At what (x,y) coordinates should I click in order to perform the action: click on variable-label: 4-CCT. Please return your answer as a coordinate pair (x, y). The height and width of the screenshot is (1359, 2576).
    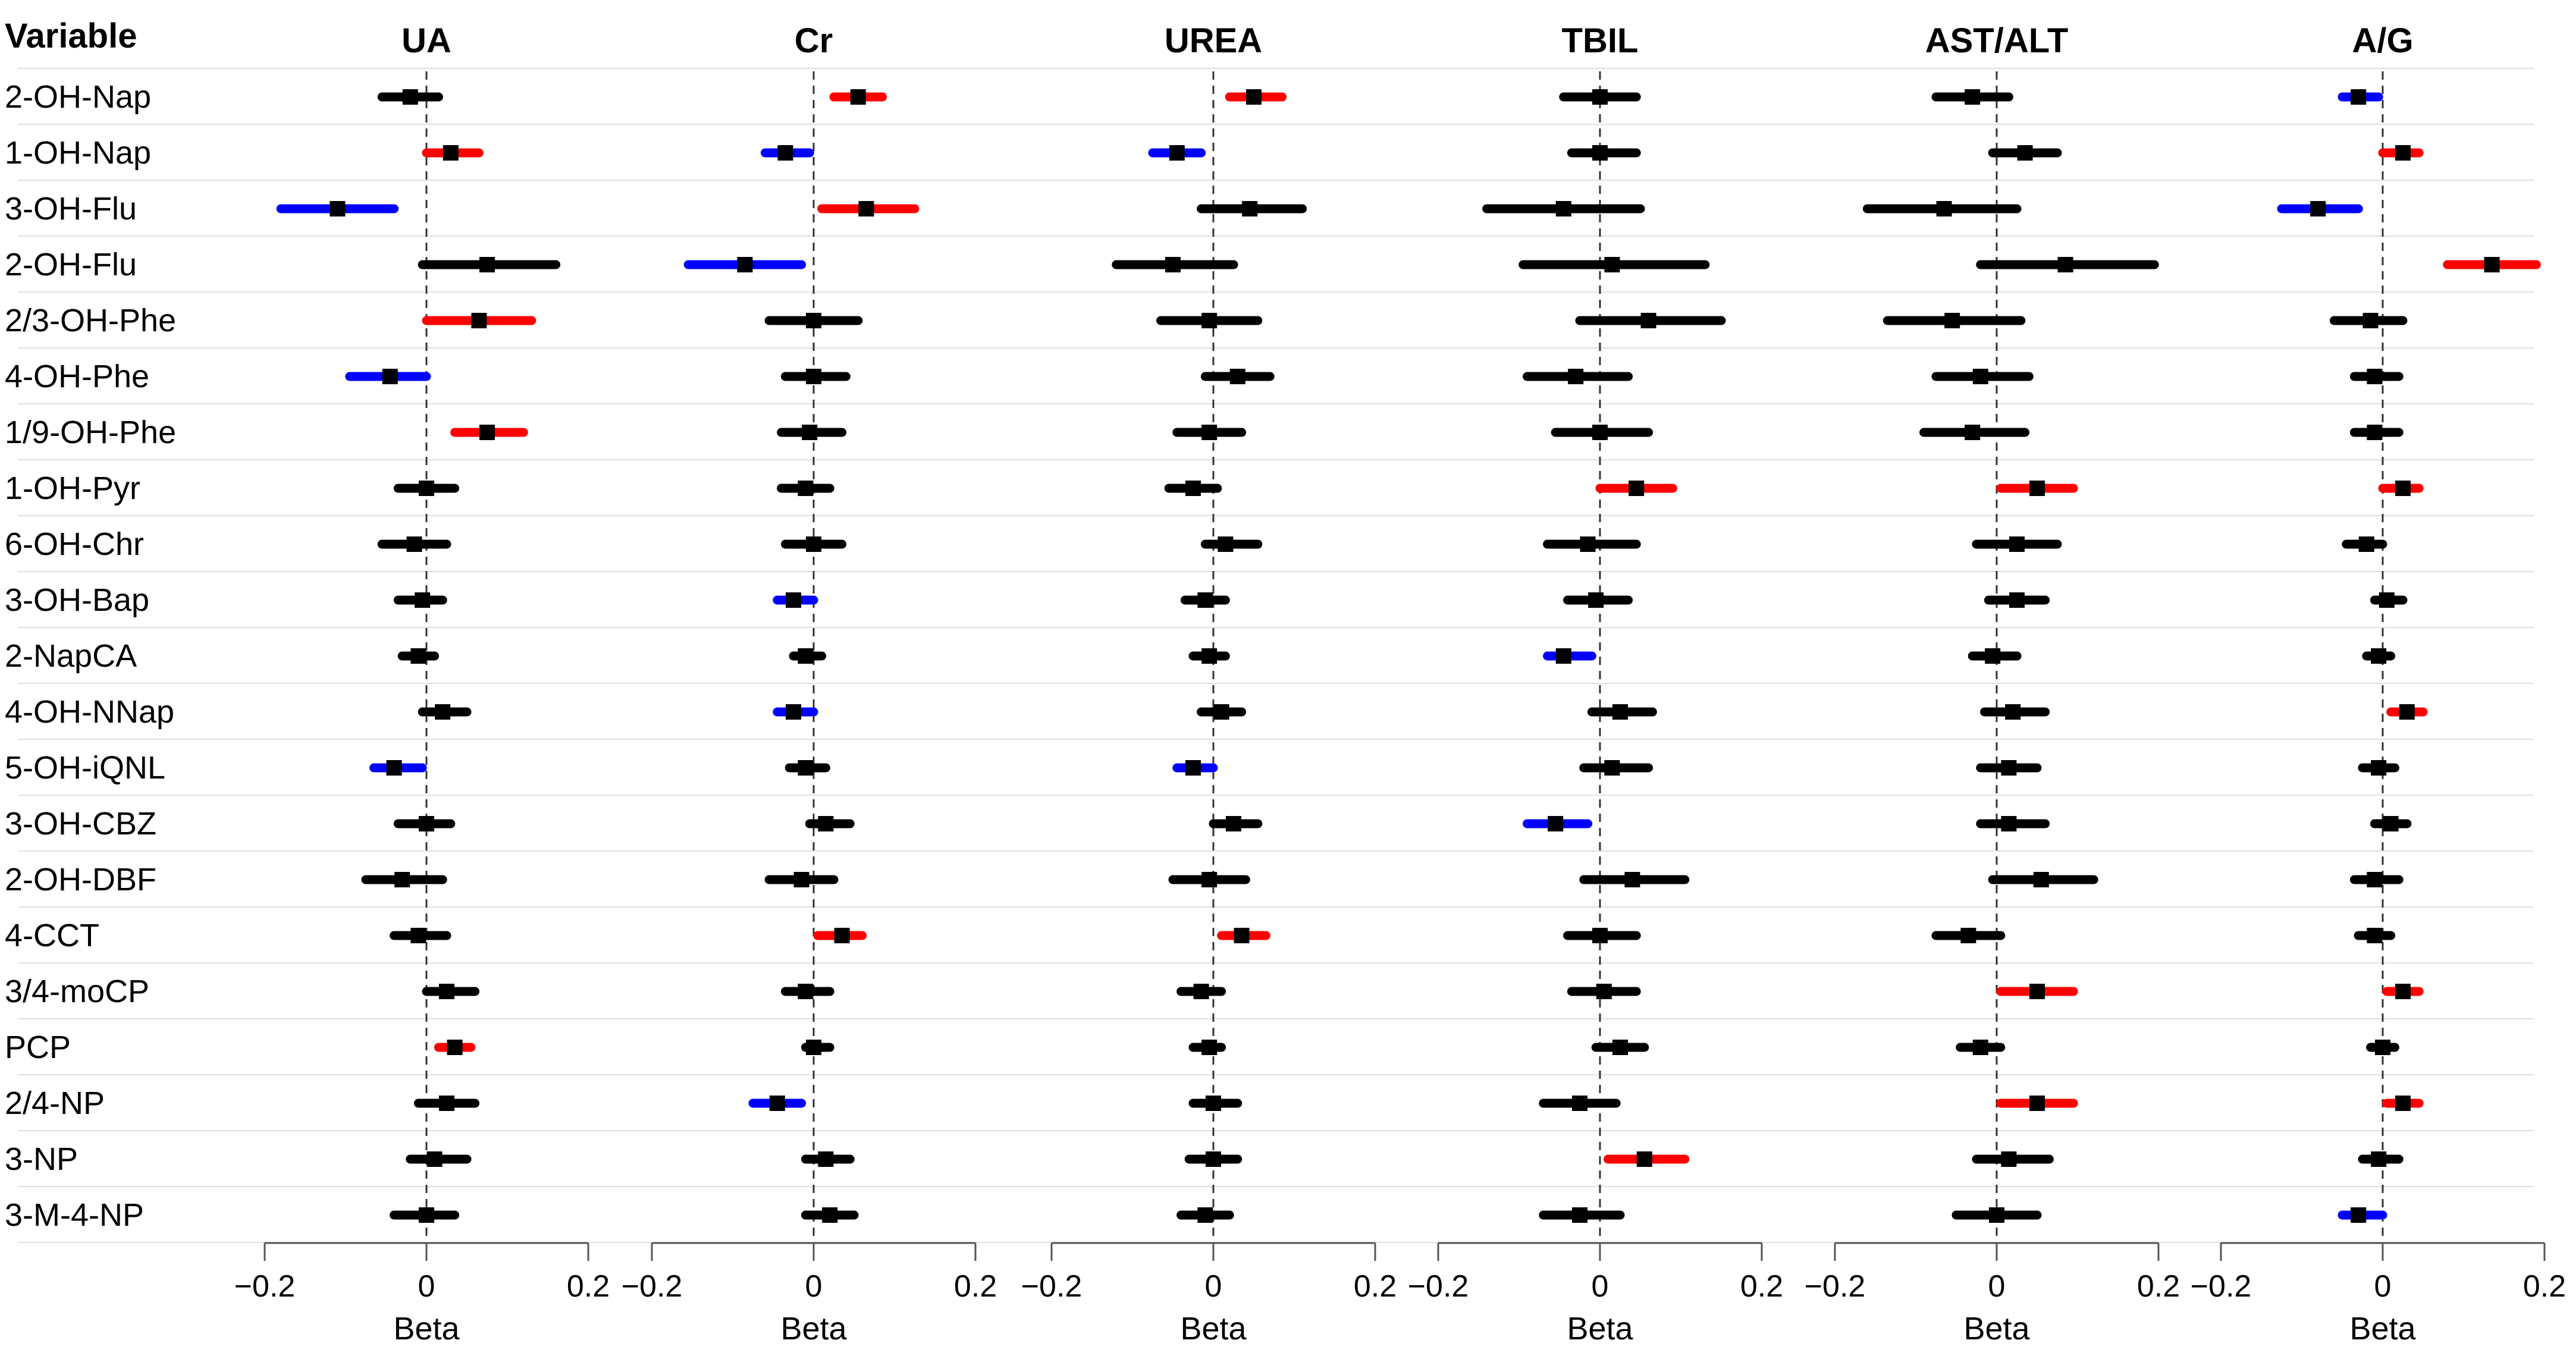
    Looking at the image, I should click on (52, 935).